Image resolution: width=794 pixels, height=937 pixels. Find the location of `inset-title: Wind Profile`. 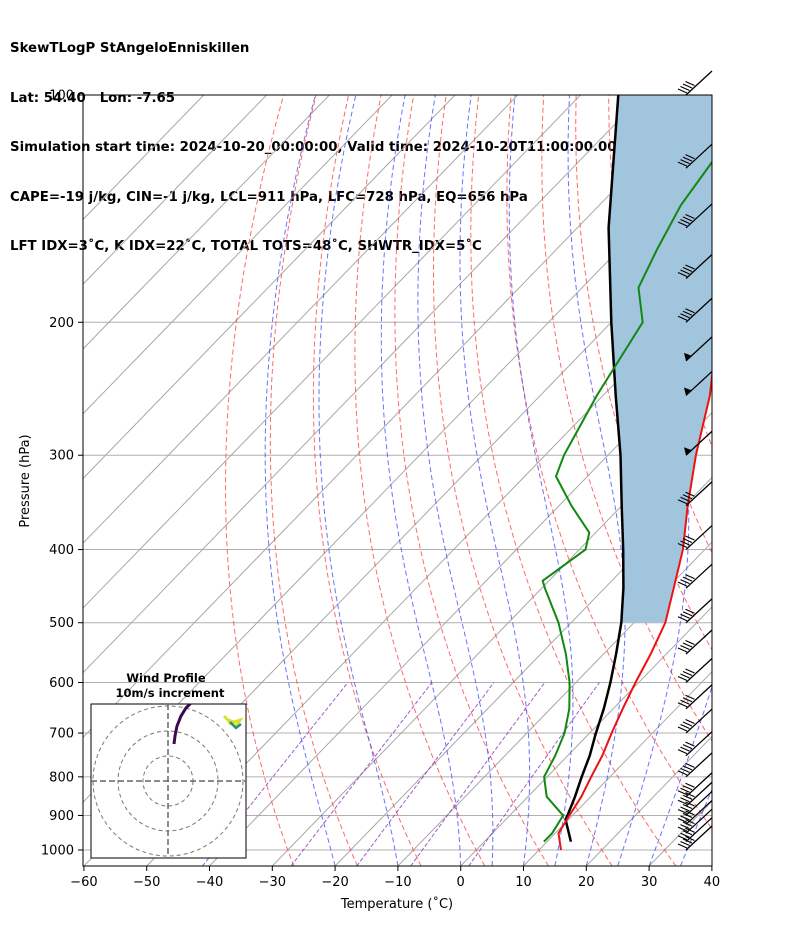

inset-title: Wind Profile is located at coordinates (166, 678).